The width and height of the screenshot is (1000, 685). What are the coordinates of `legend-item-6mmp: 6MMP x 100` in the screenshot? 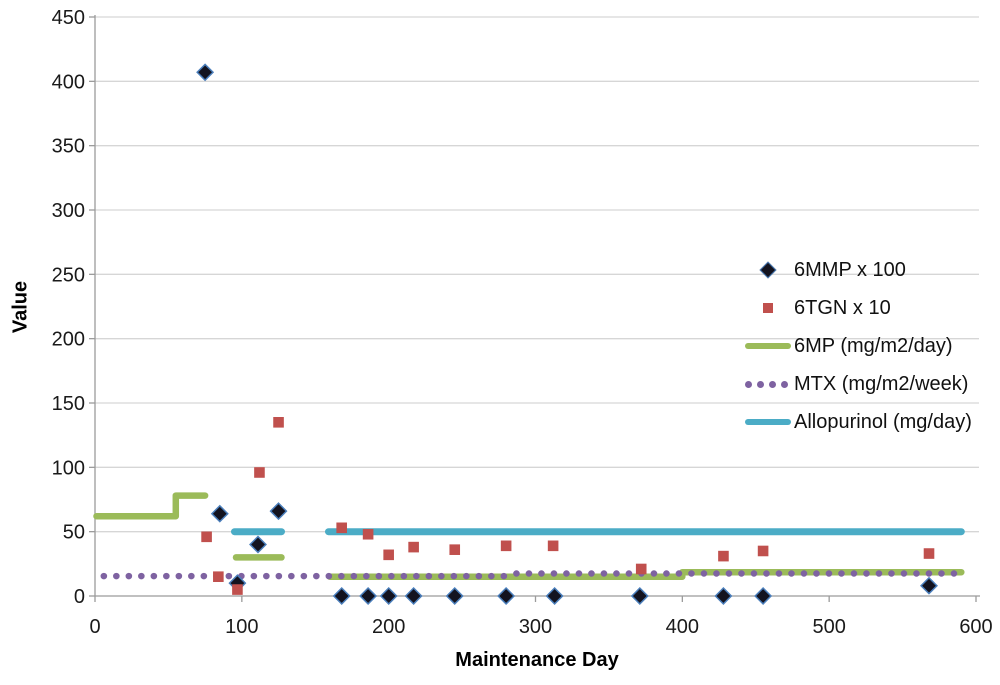 It's located at (858, 270).